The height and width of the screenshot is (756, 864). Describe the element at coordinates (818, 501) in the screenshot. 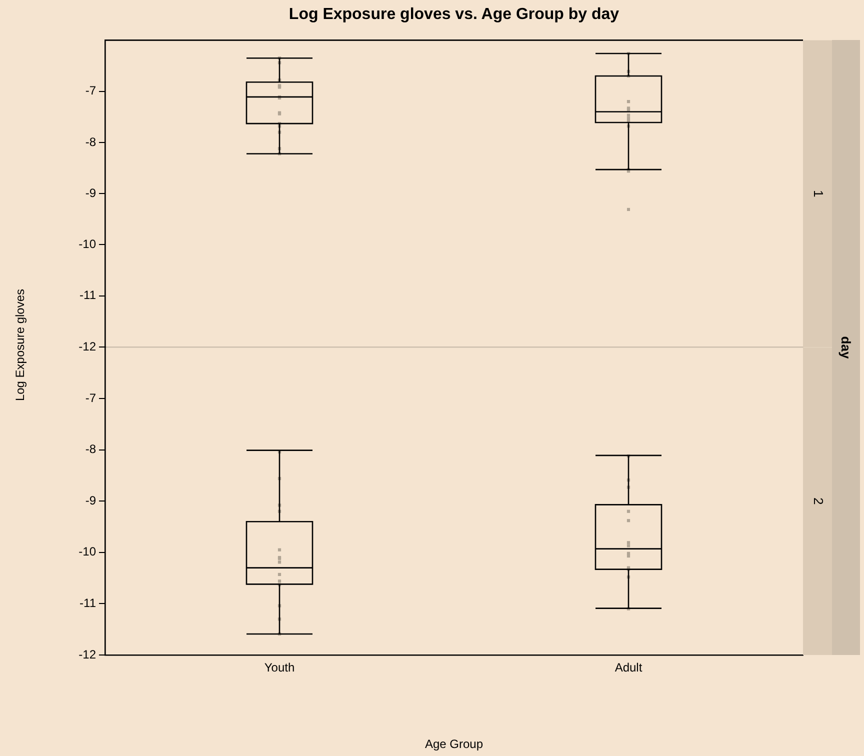

I see `text: 2` at that location.